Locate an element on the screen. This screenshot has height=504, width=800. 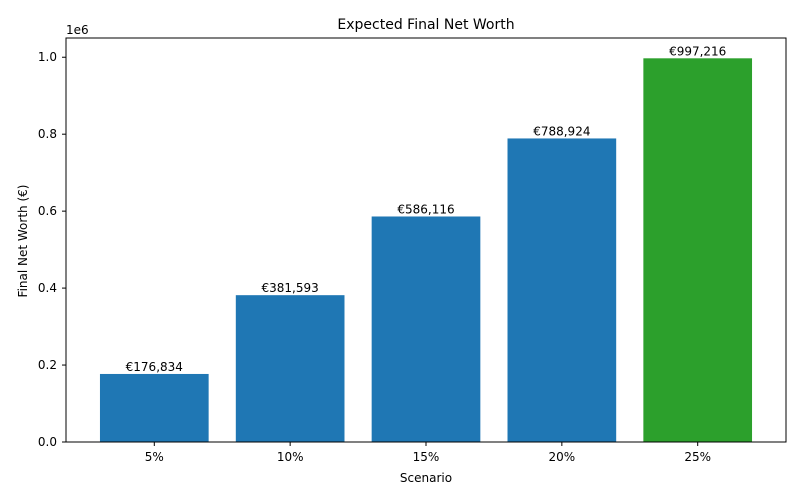
bar-10pct is located at coordinates (290, 368).